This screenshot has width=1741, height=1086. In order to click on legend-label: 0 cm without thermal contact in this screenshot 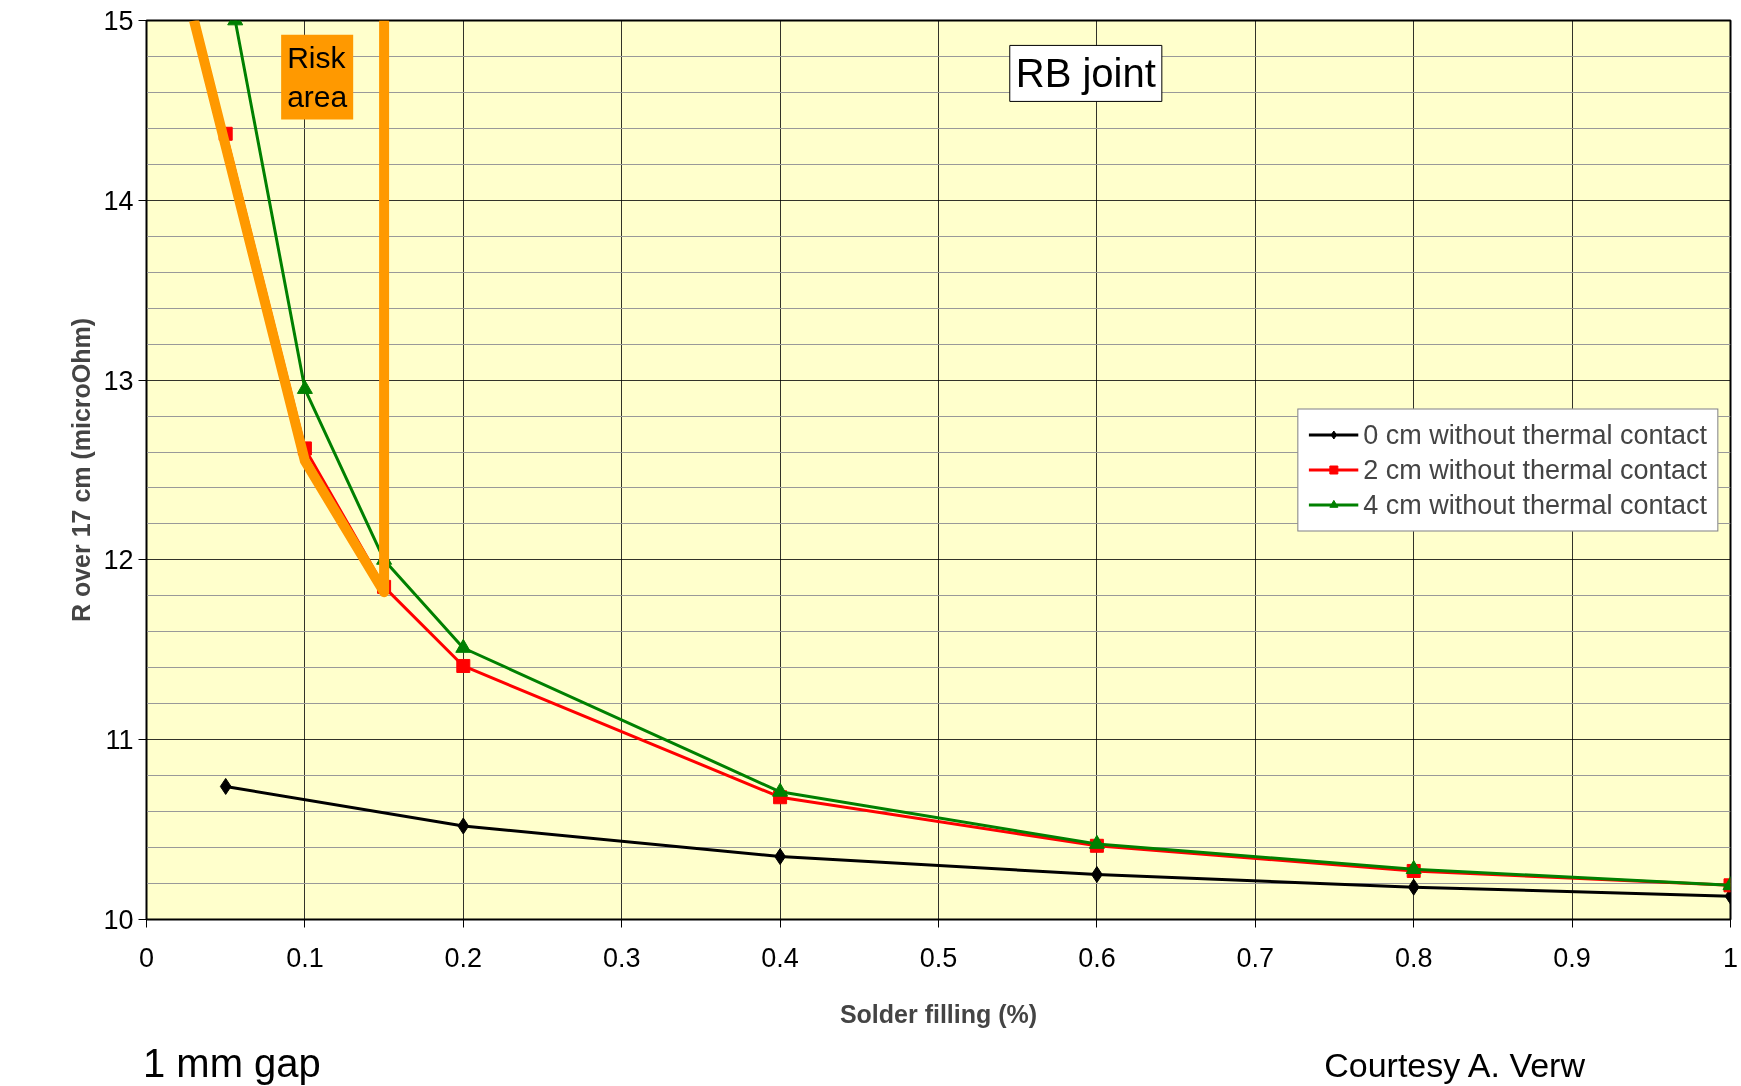, I will do `click(1535, 434)`.